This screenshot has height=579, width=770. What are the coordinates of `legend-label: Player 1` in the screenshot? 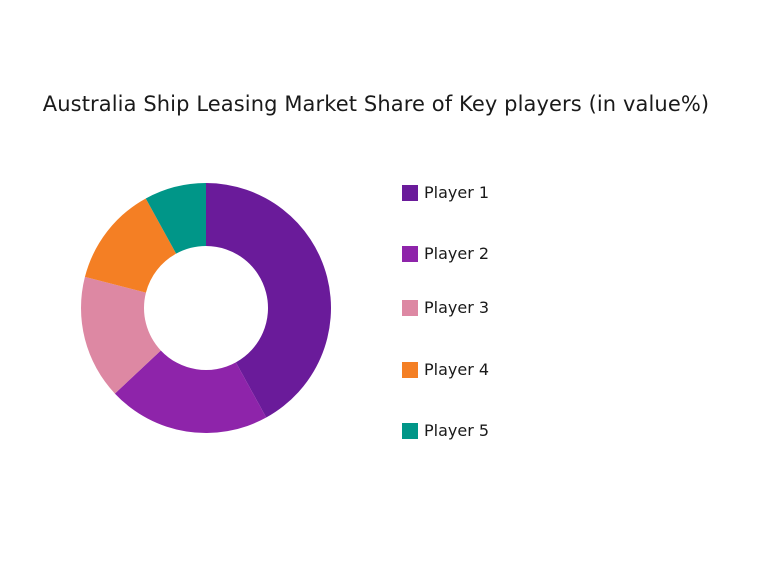 It's located at (457, 192).